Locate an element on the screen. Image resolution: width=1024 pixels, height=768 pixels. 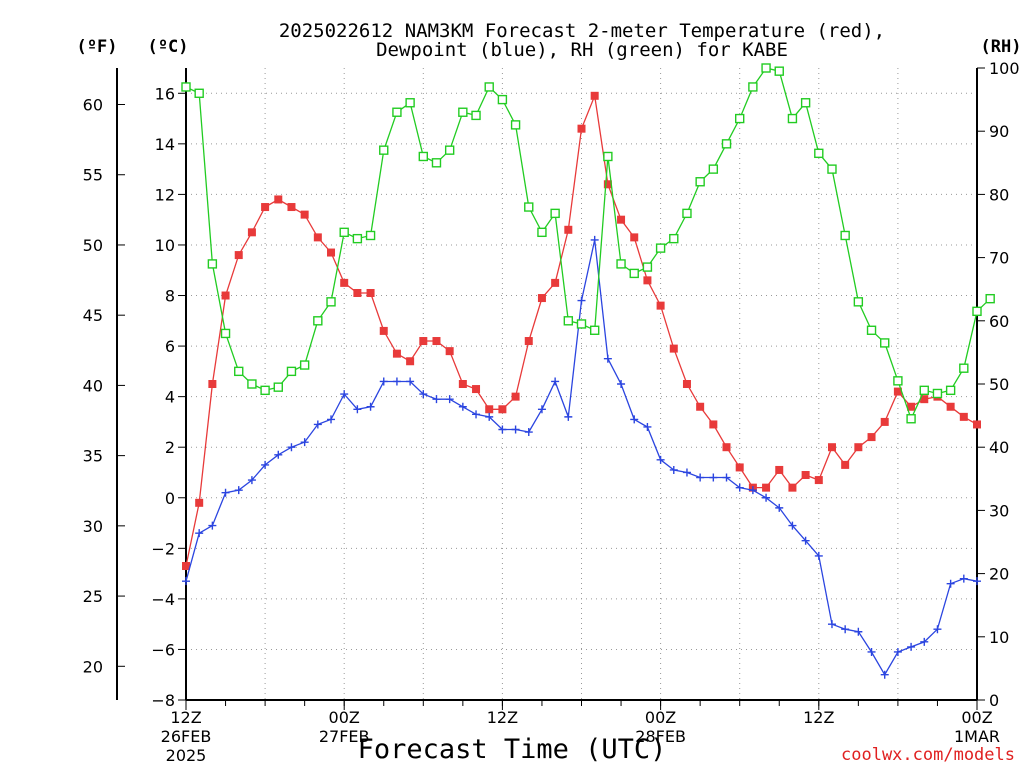
rh-tick-label: 50 is located at coordinates (999, 384).